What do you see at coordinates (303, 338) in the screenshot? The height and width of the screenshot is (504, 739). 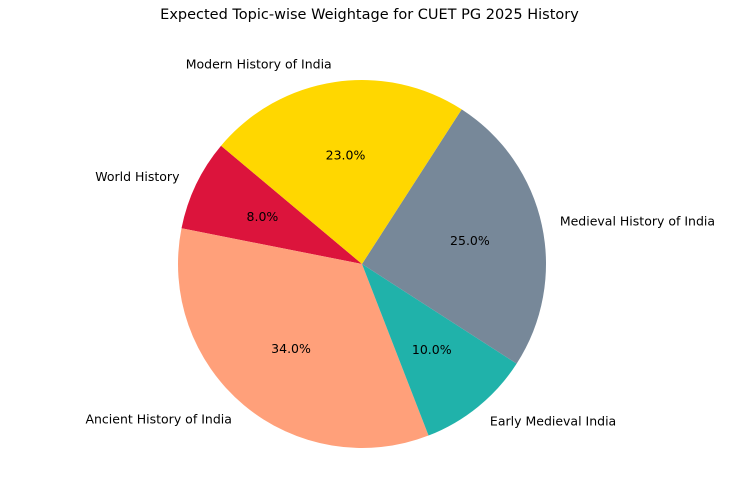 I see `pie-slice-ancient-history-of-india` at bounding box center [303, 338].